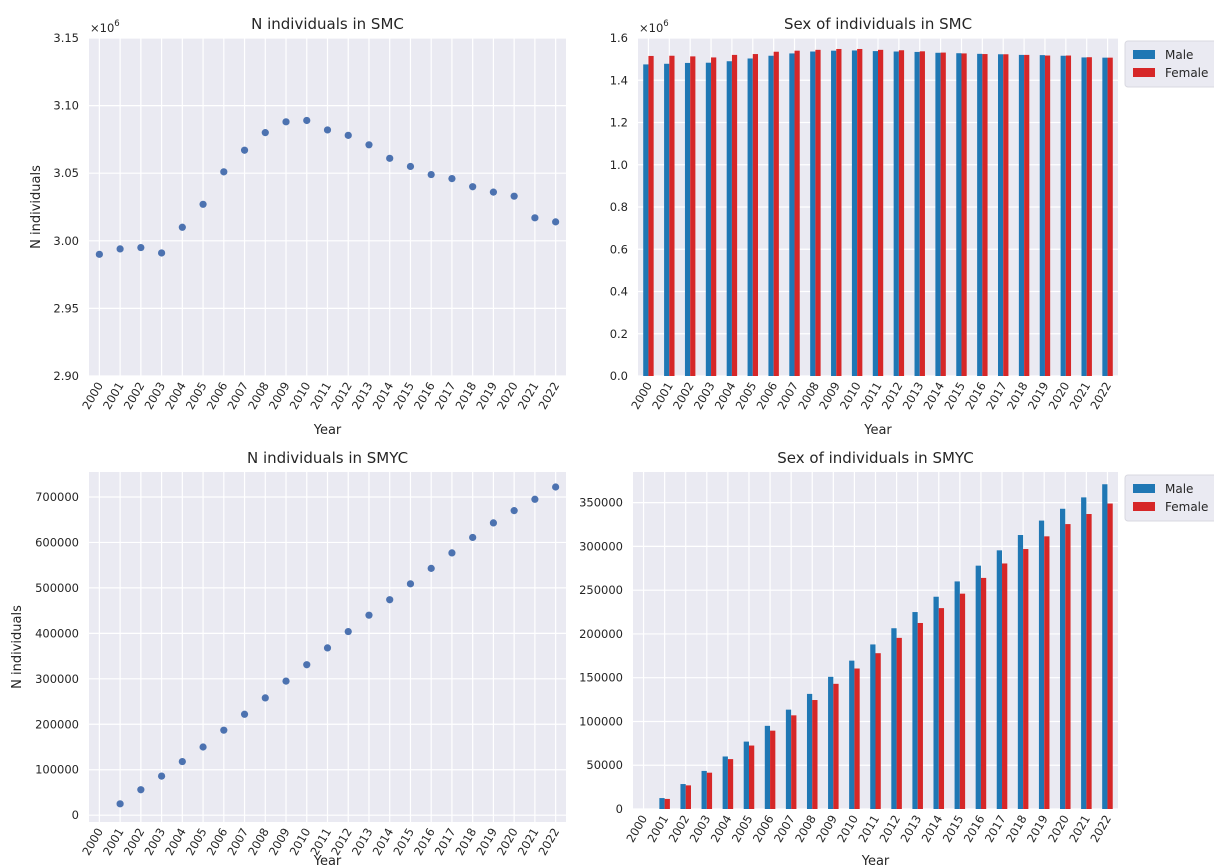 This screenshot has width=1214, height=867. What do you see at coordinates (784, 829) in the screenshot?
I see `x-tick-label: 2007` at bounding box center [784, 829].